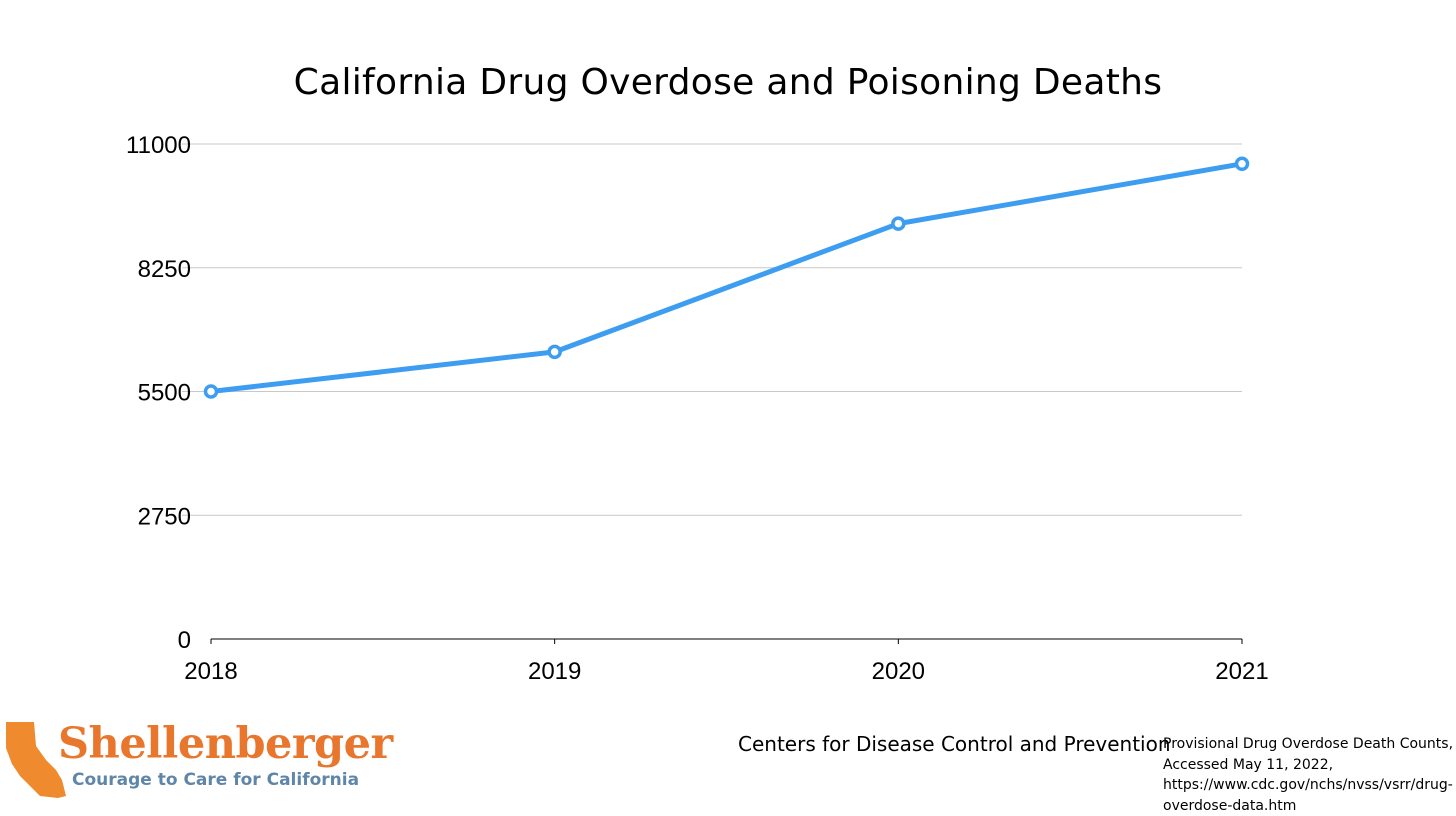 The image size is (1456, 816). Describe the element at coordinates (1309, 744) in the screenshot. I see `source-line: Provisional Drug Overdose Death Counts,` at that location.